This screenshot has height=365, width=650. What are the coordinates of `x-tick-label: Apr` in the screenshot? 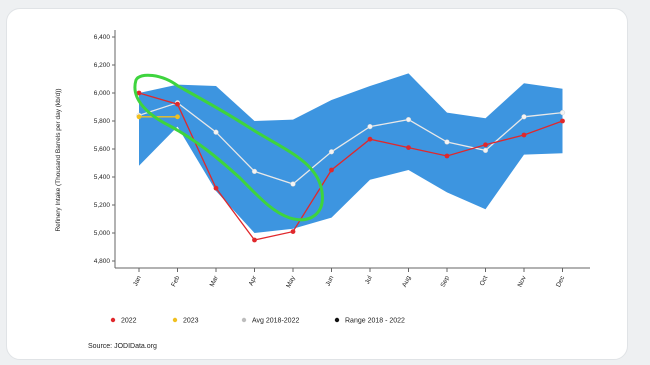 It's located at (253, 280).